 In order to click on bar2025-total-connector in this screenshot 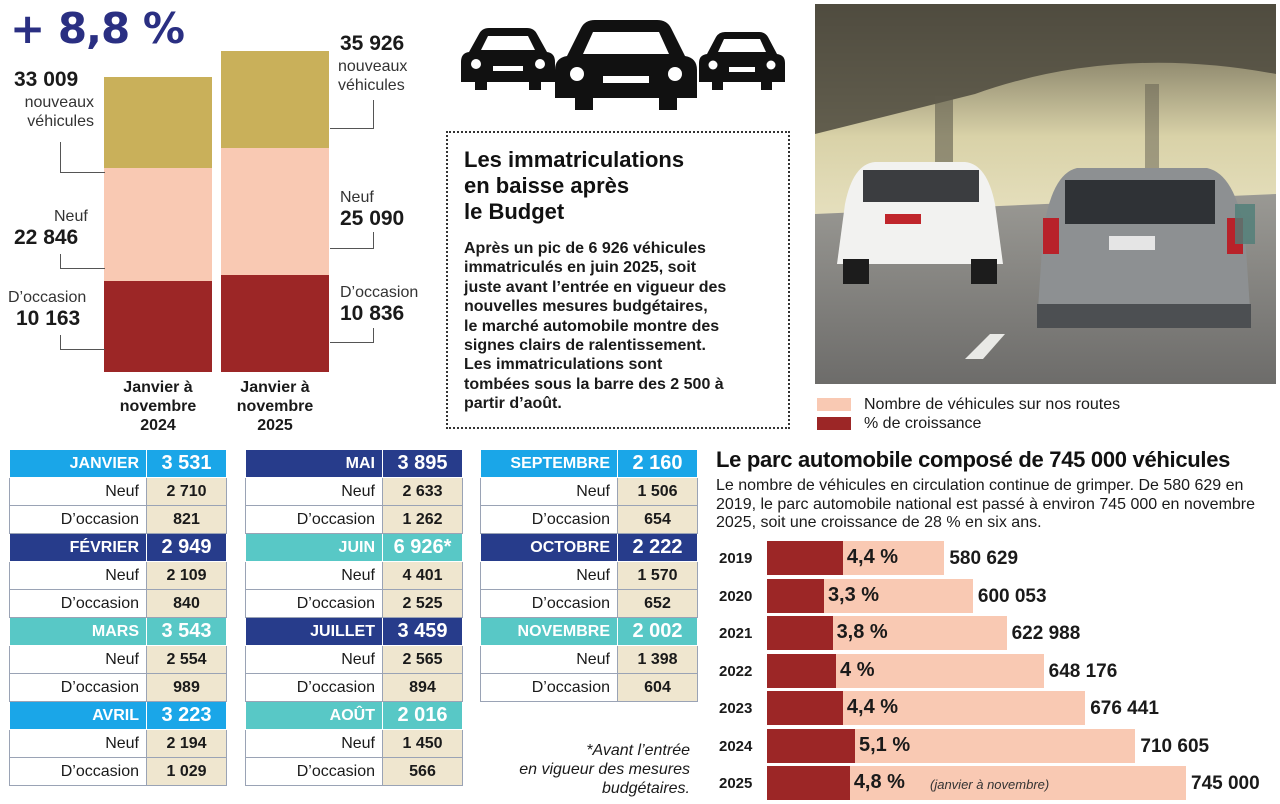, I will do `click(352, 114)`.